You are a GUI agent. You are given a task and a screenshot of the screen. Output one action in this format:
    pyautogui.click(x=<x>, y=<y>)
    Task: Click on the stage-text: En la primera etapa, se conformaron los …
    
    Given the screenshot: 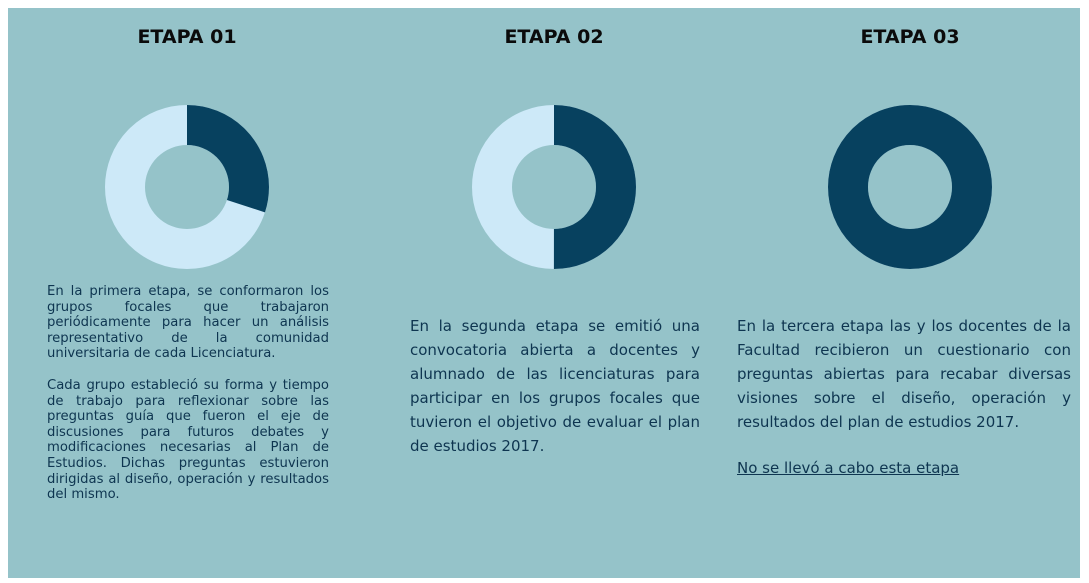 What is the action you would take?
    pyautogui.click(x=188, y=393)
    